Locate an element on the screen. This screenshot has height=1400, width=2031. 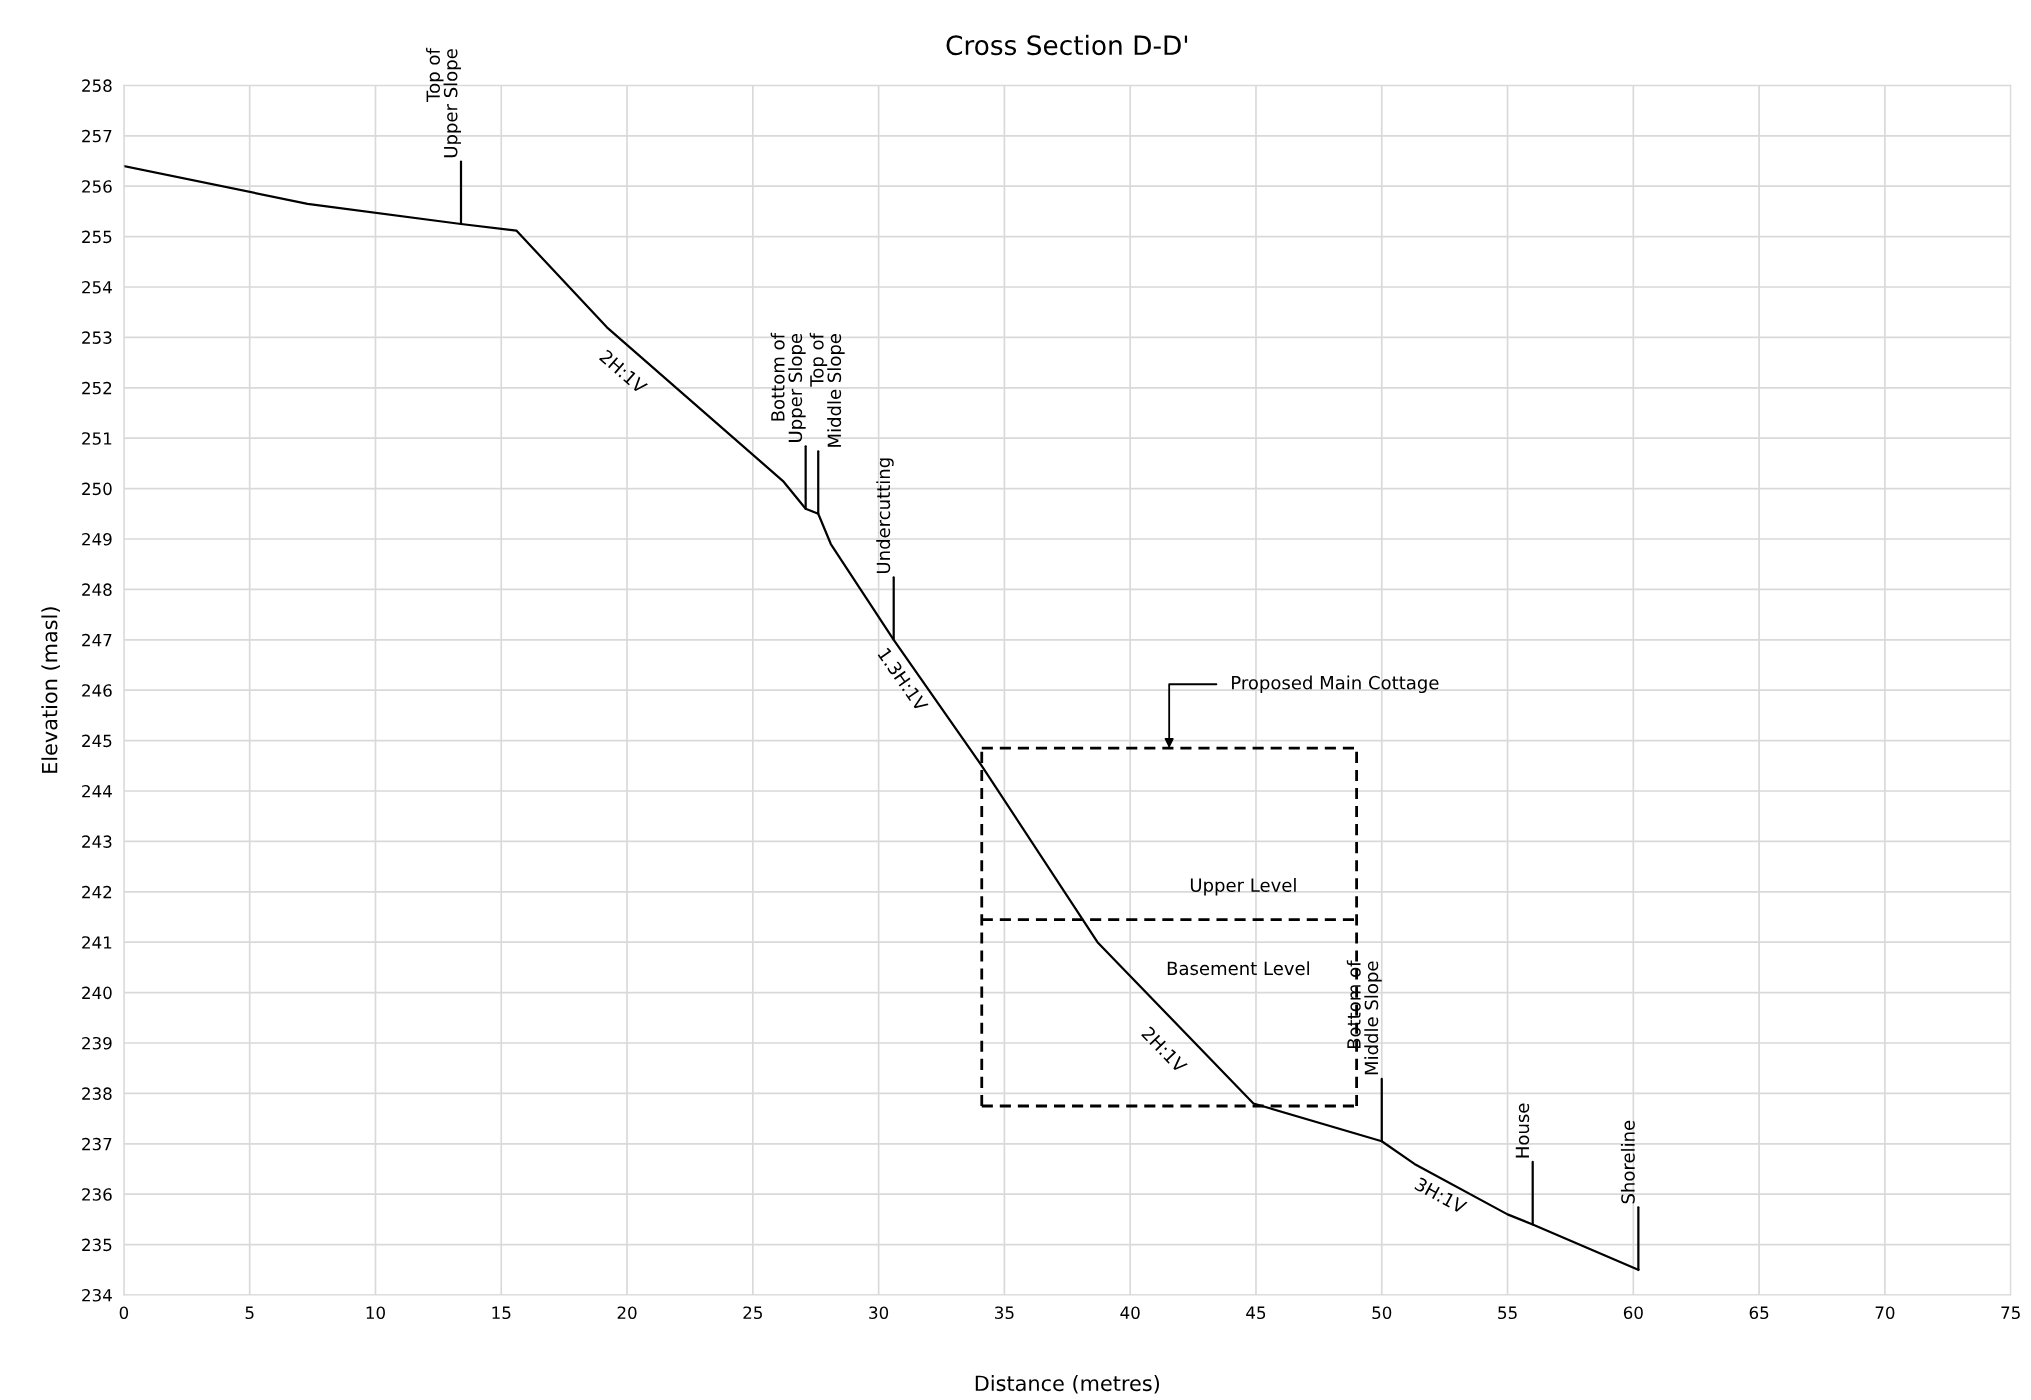
annotation: Top of Middle Slope is located at coordinates (827, 389).